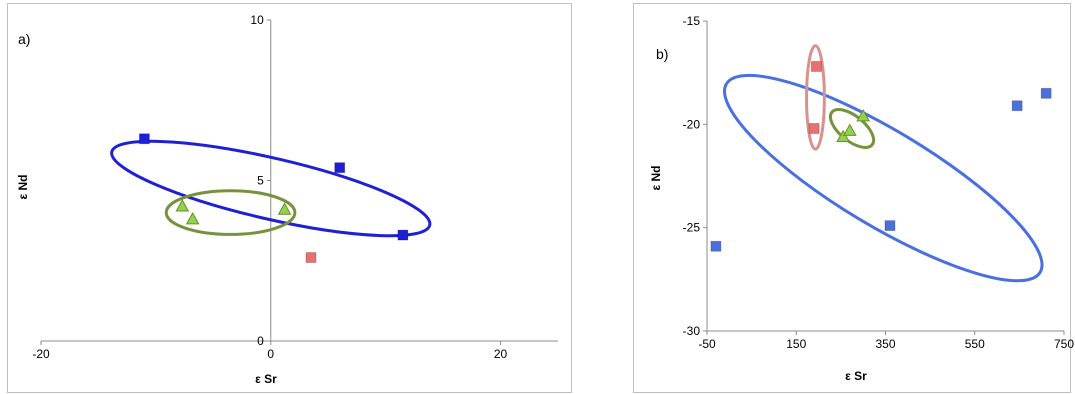 This screenshot has width=1075, height=394. What do you see at coordinates (885, 344) in the screenshot?
I see `x-tick-label: 350` at bounding box center [885, 344].